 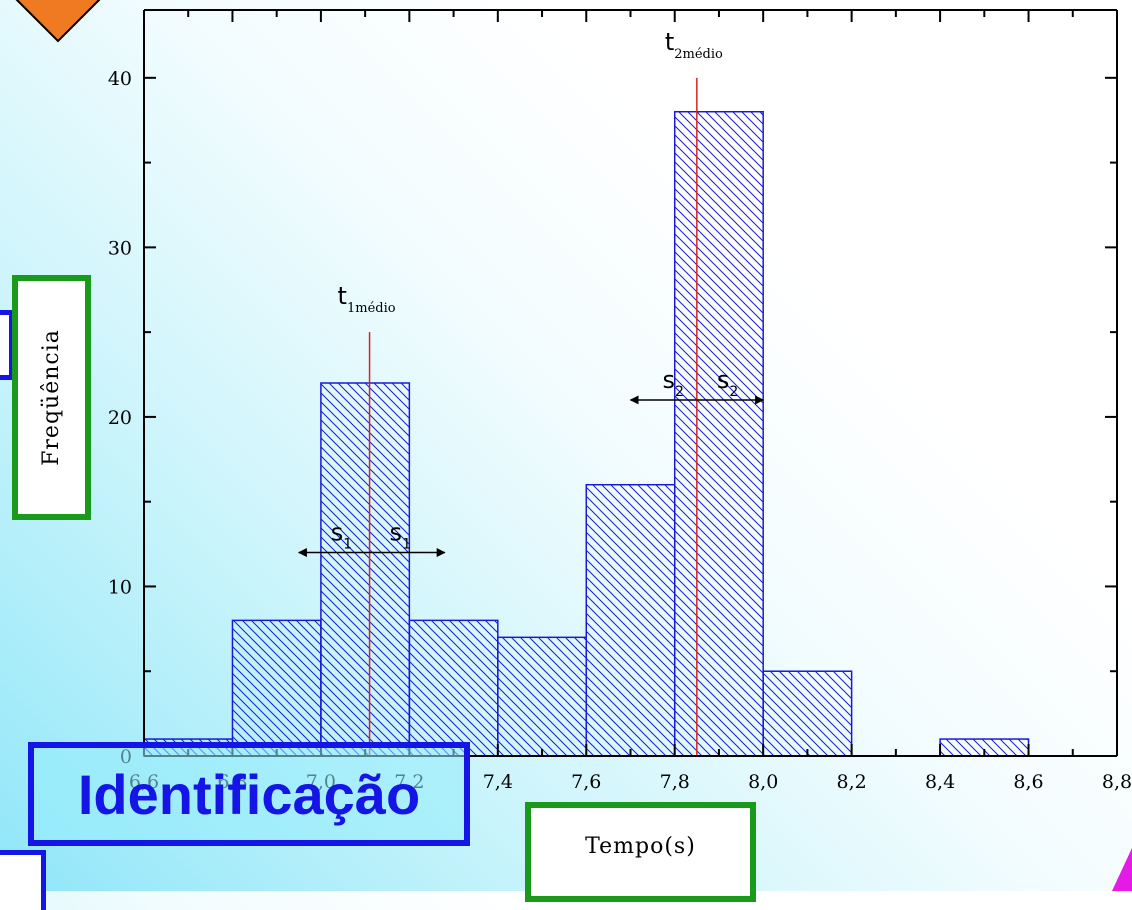 What do you see at coordinates (367, 299) in the screenshot?
I see `mean-label: t1médio` at bounding box center [367, 299].